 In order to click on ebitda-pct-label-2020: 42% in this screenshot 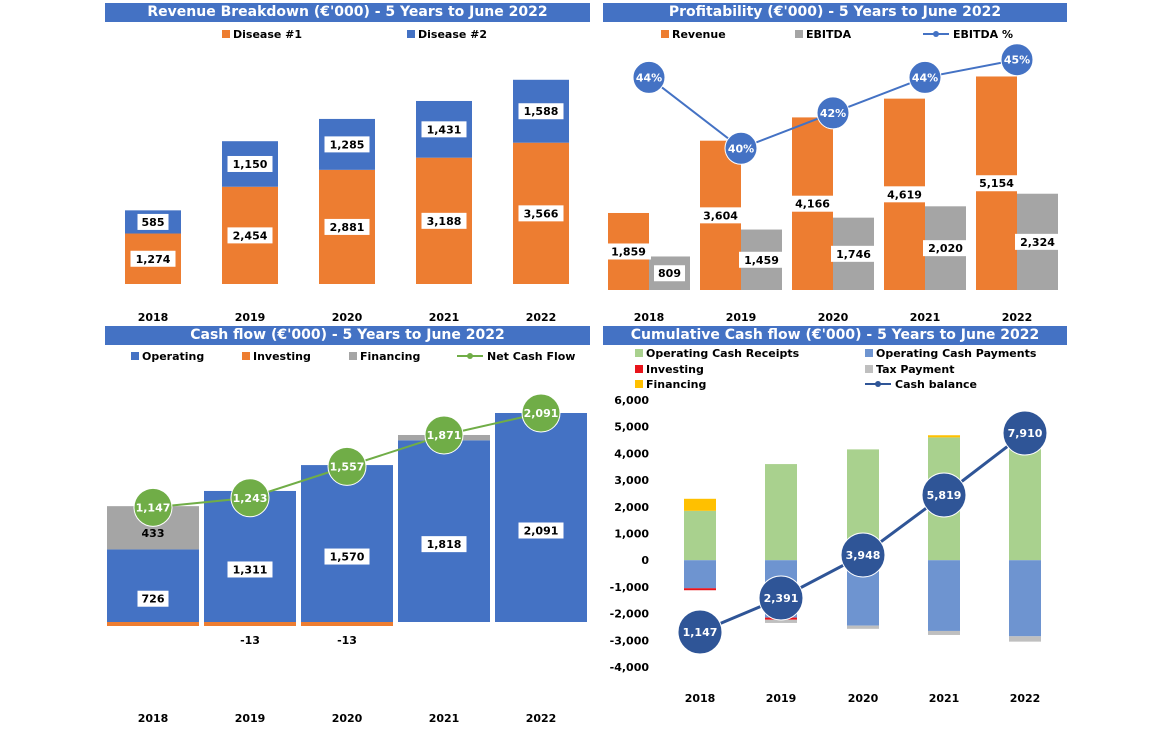, I will do `click(833, 113)`.